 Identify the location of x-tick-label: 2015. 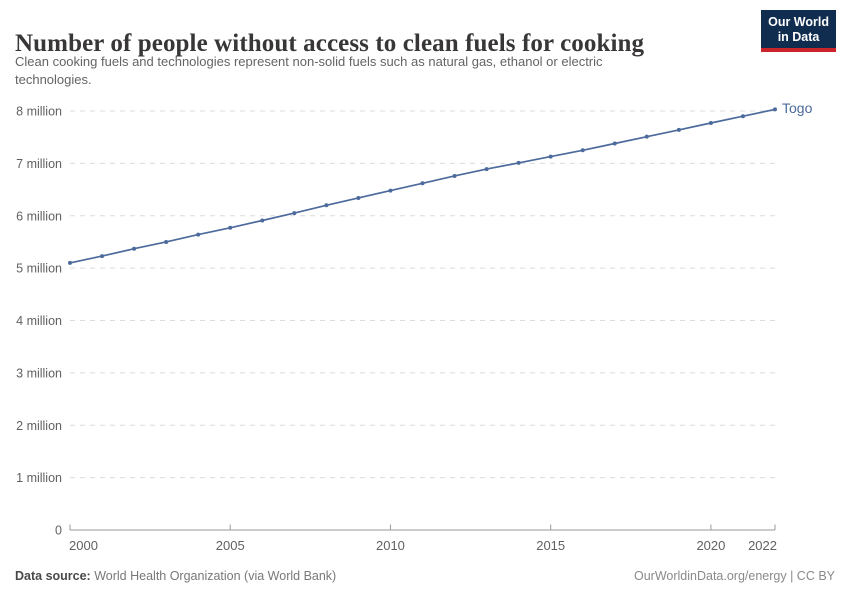
(550, 545).